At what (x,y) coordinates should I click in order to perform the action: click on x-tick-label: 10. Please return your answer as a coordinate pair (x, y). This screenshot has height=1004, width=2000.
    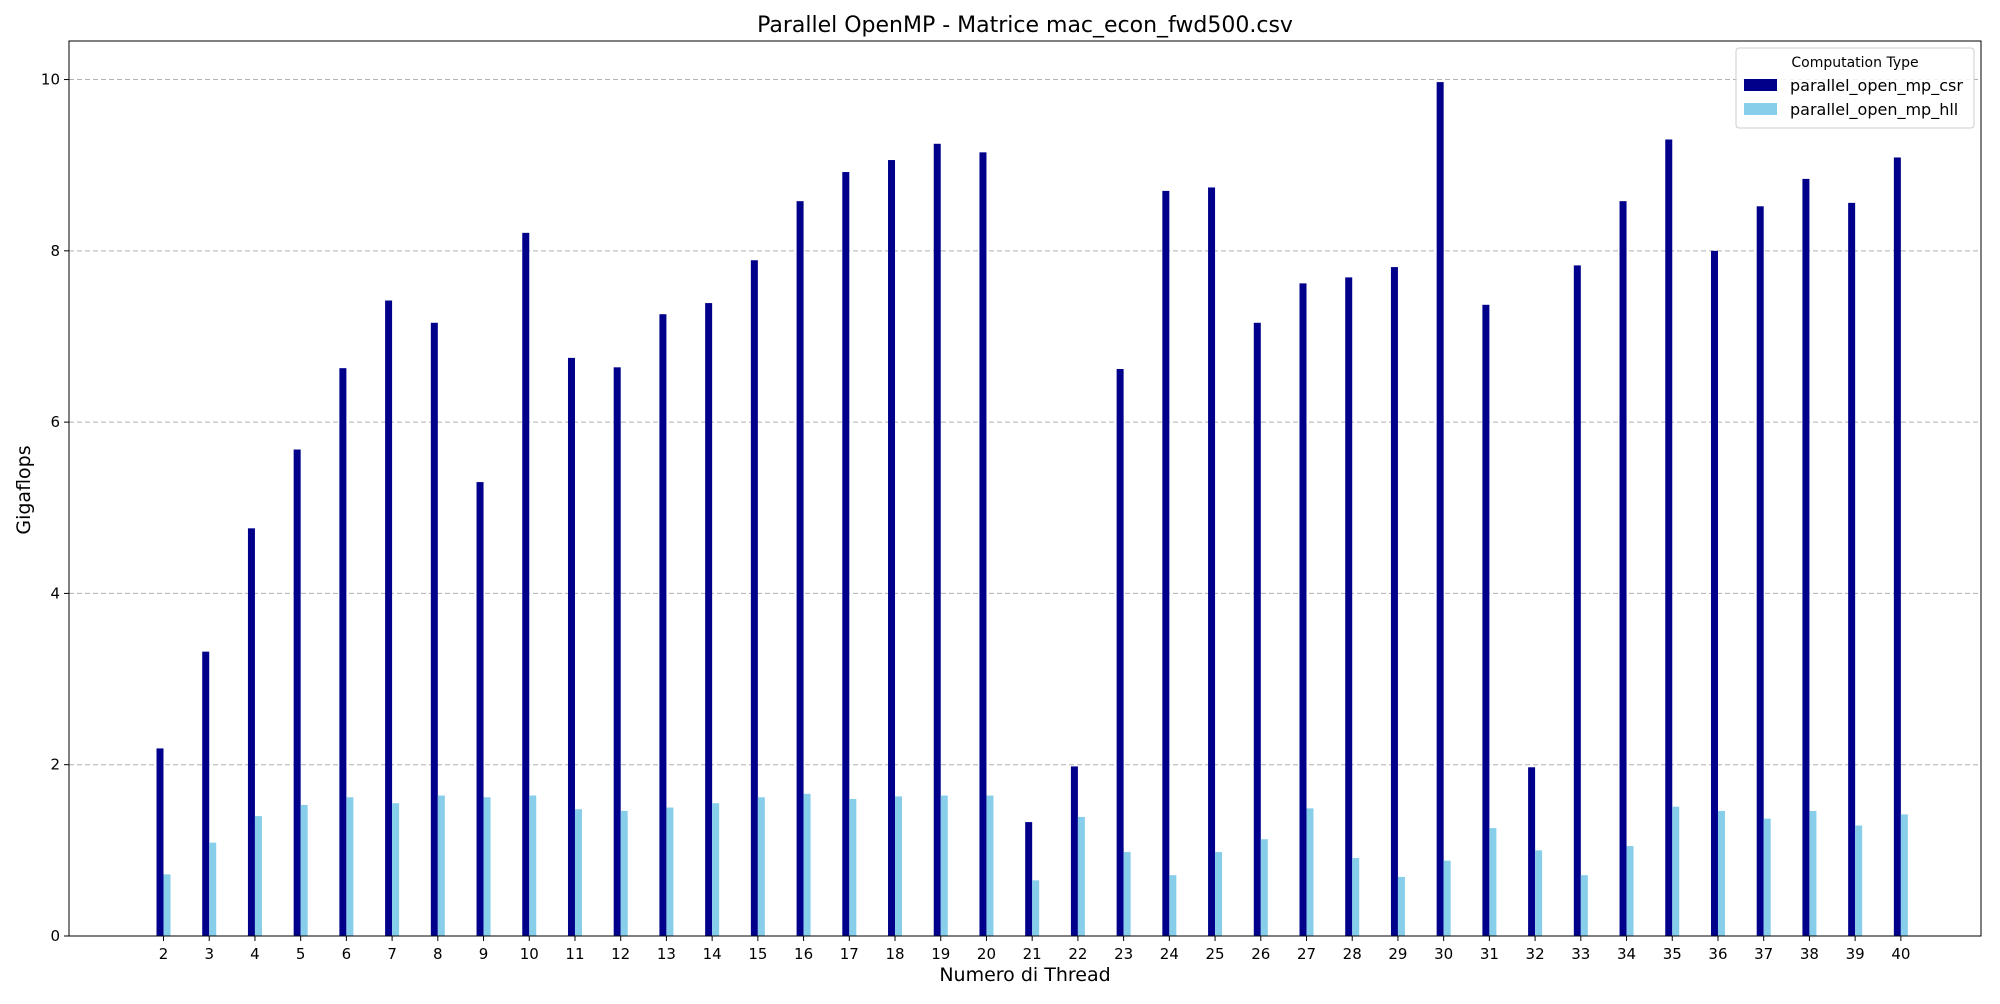
    Looking at the image, I should click on (529, 954).